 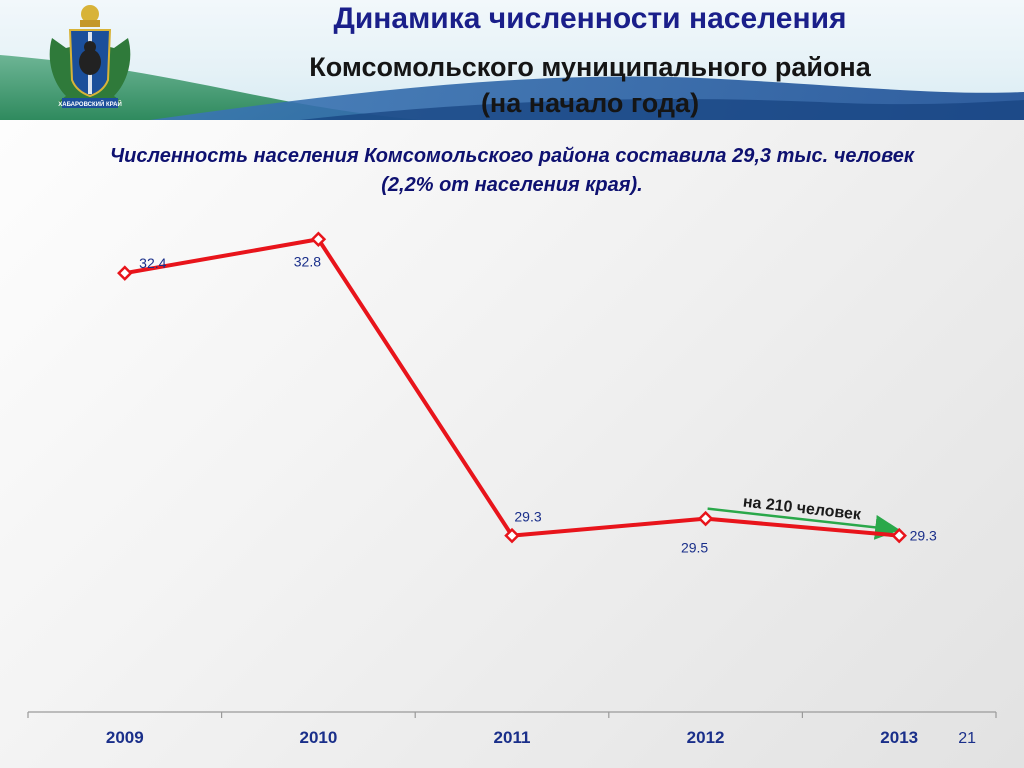 What do you see at coordinates (512, 185) in the screenshot?
I see `subtitle-line2: (2,2% от населения края).` at bounding box center [512, 185].